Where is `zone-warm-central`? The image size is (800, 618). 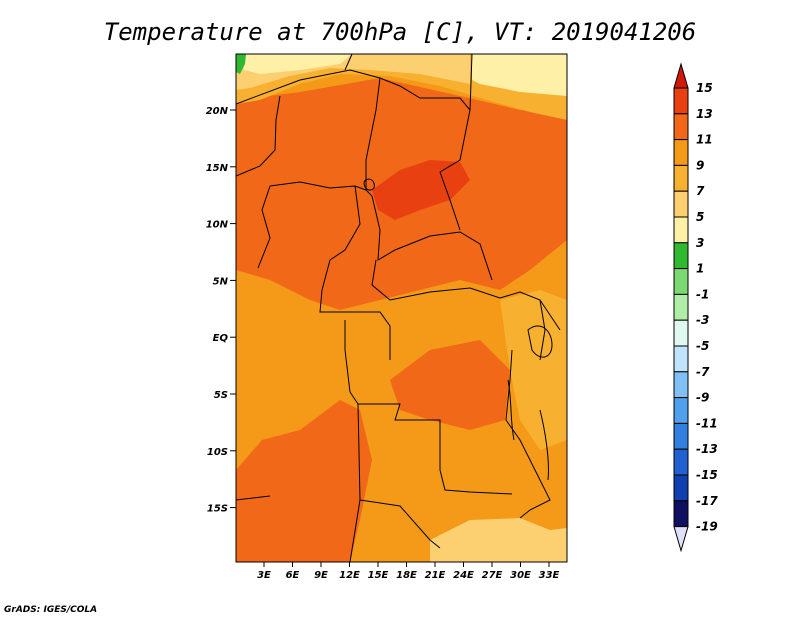
zone-warm-central is located at coordinates (450, 385).